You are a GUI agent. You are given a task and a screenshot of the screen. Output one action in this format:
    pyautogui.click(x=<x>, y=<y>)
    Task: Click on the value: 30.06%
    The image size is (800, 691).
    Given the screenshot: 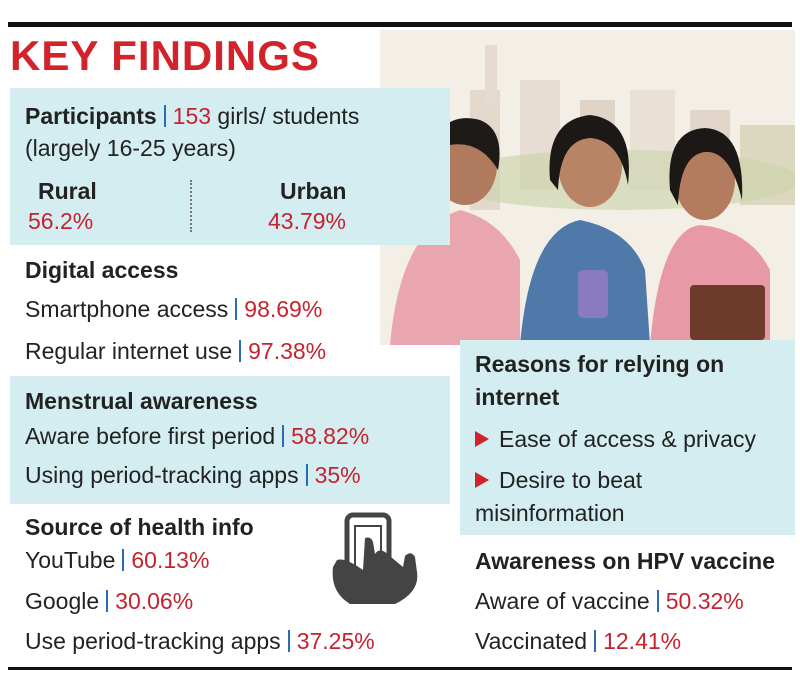 What is the action you would take?
    pyautogui.click(x=154, y=601)
    